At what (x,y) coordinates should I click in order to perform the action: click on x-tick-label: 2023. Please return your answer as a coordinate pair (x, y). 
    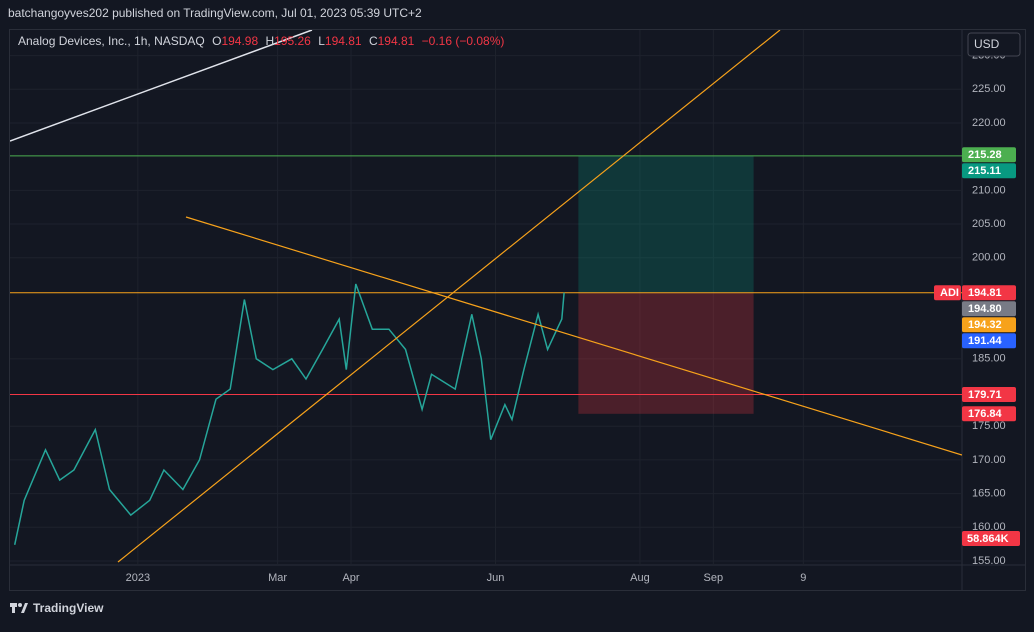
    Looking at the image, I should click on (138, 578).